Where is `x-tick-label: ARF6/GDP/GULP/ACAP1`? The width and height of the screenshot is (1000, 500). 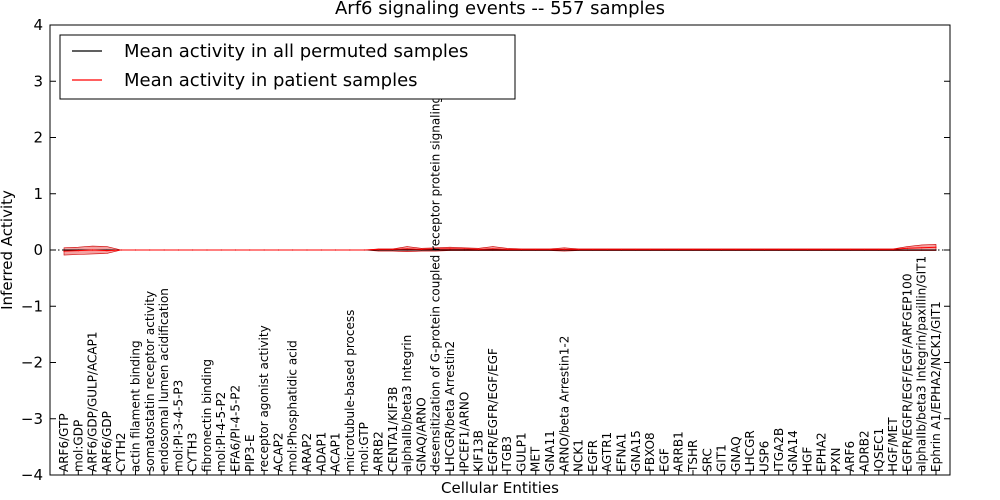 x-tick-label: ARF6/GDP/GULP/ACAP1 is located at coordinates (93, 402).